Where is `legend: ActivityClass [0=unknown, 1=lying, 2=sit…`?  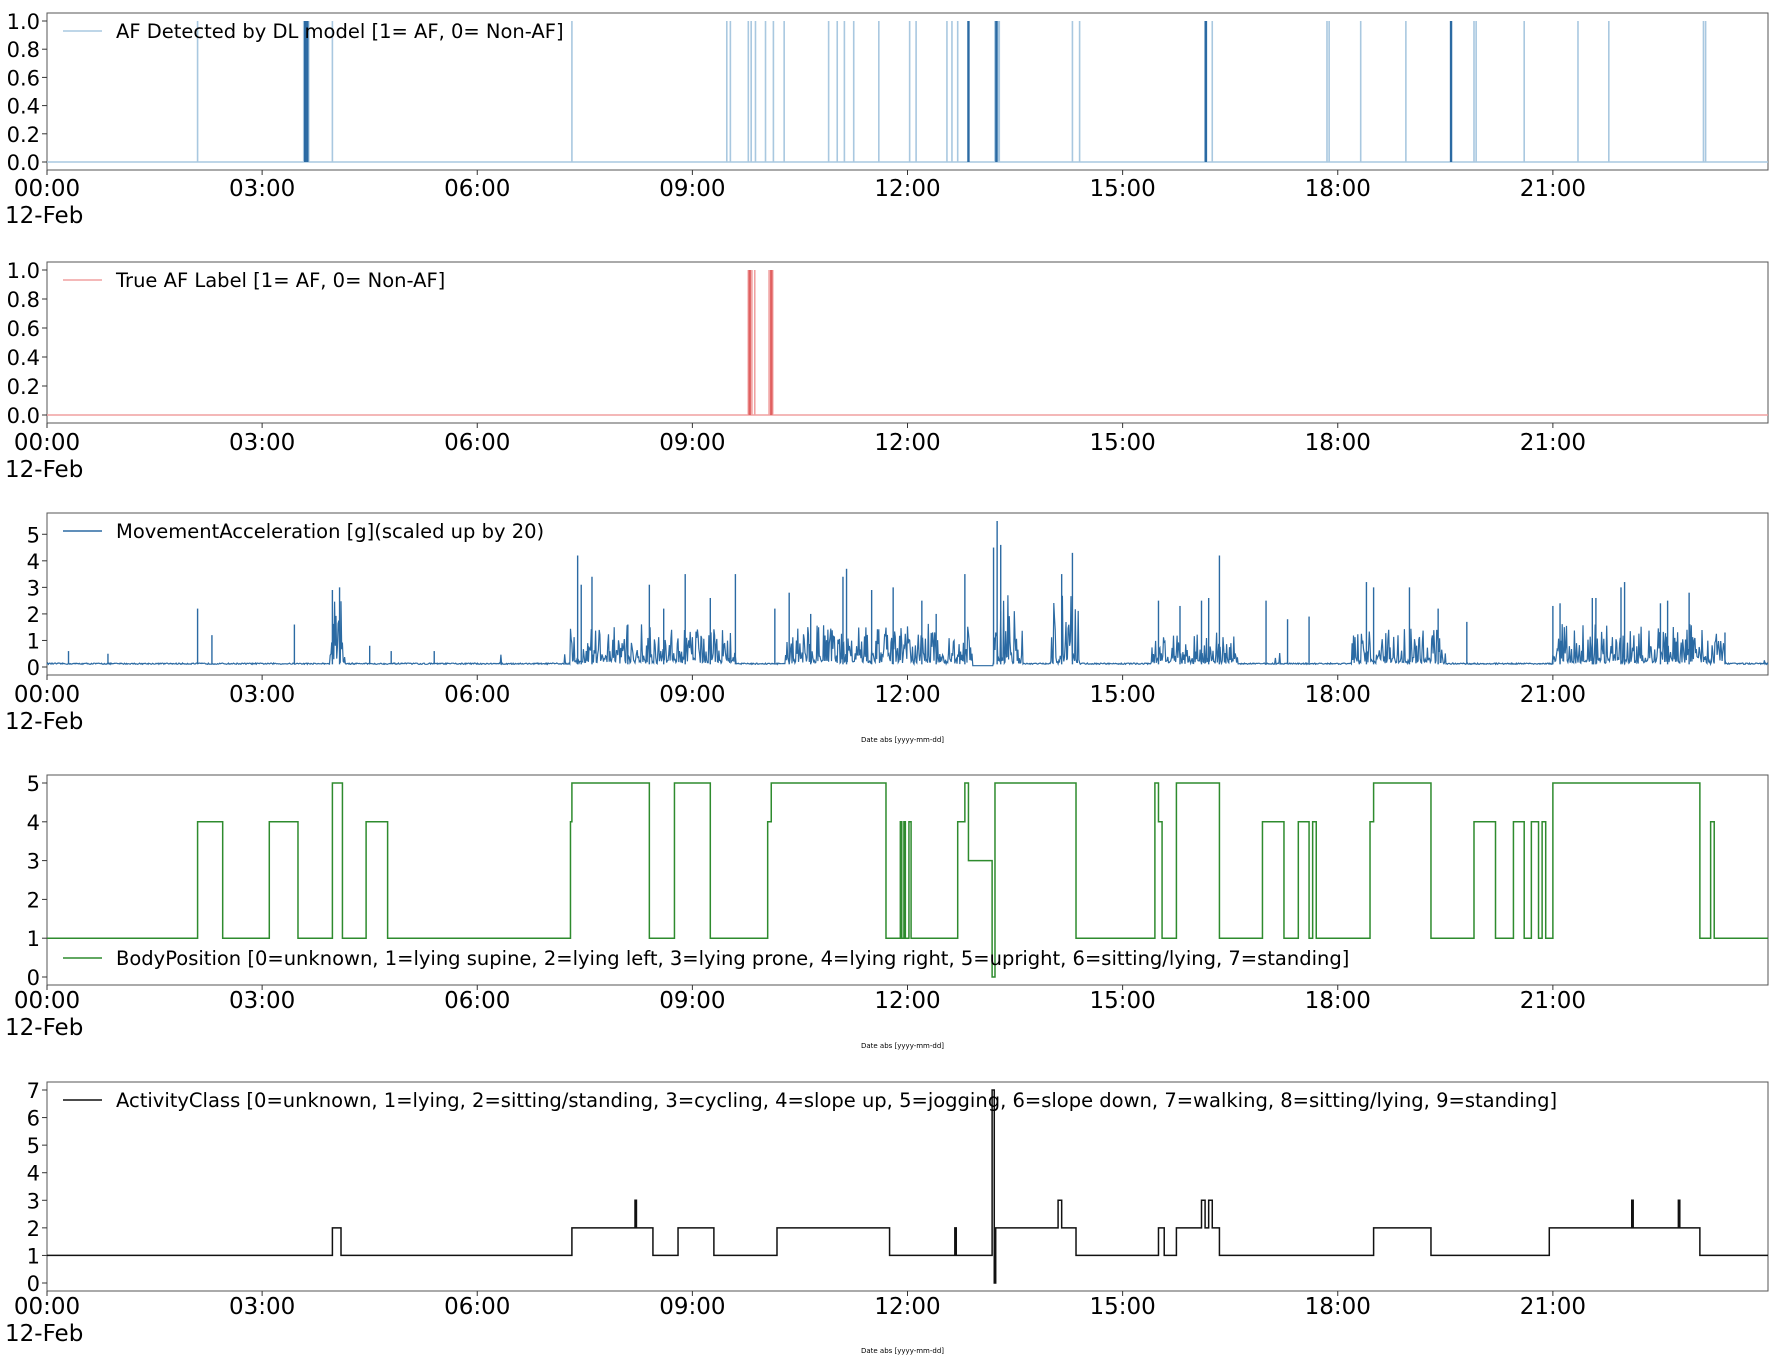 legend: ActivityClass [0=unknown, 1=lying, 2=sit… is located at coordinates (810, 1100).